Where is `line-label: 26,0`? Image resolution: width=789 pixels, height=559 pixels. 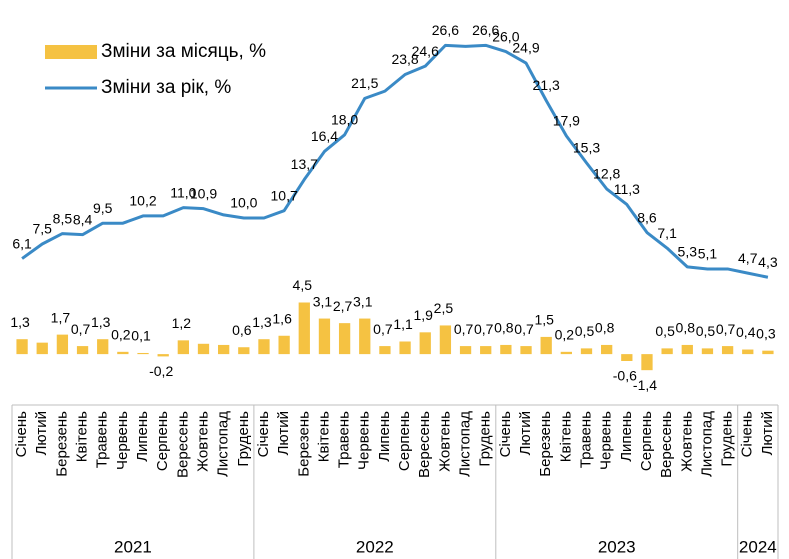 line-label: 26,0 is located at coordinates (505, 36).